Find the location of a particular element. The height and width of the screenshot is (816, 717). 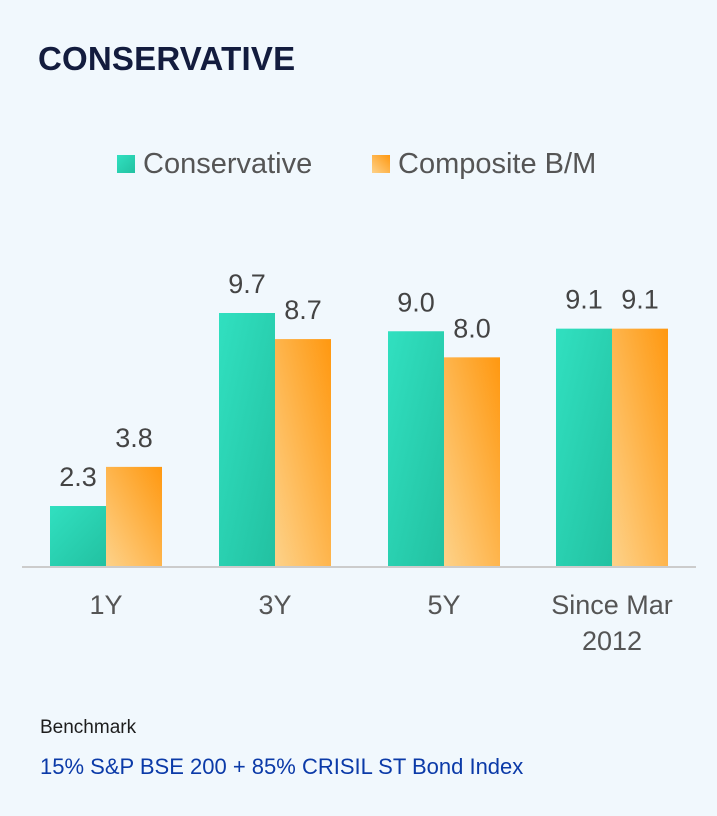

benchmark-label: Benchmark is located at coordinates (88, 727).